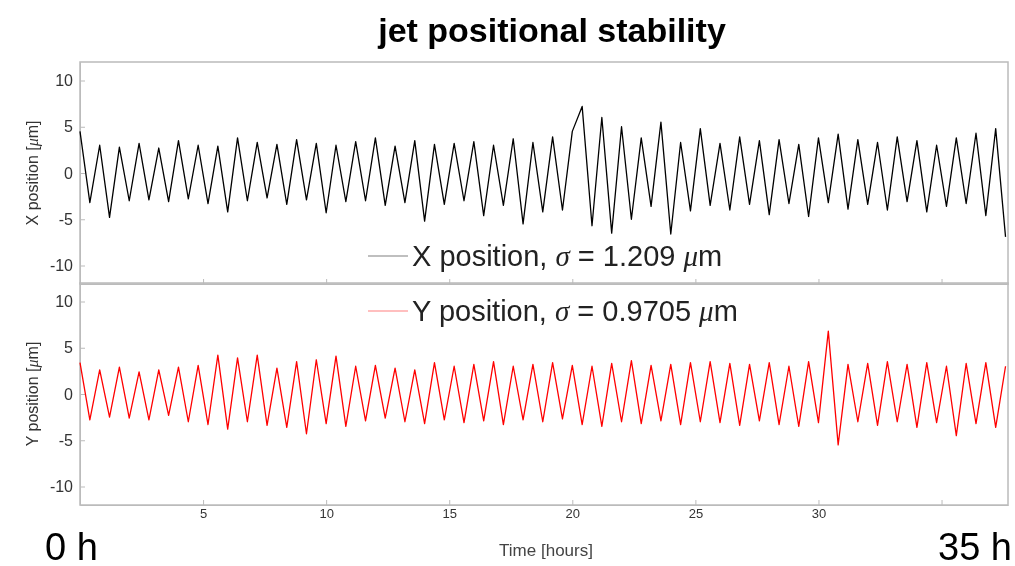  I want to click on x-tick-label: 30, so click(819, 513).